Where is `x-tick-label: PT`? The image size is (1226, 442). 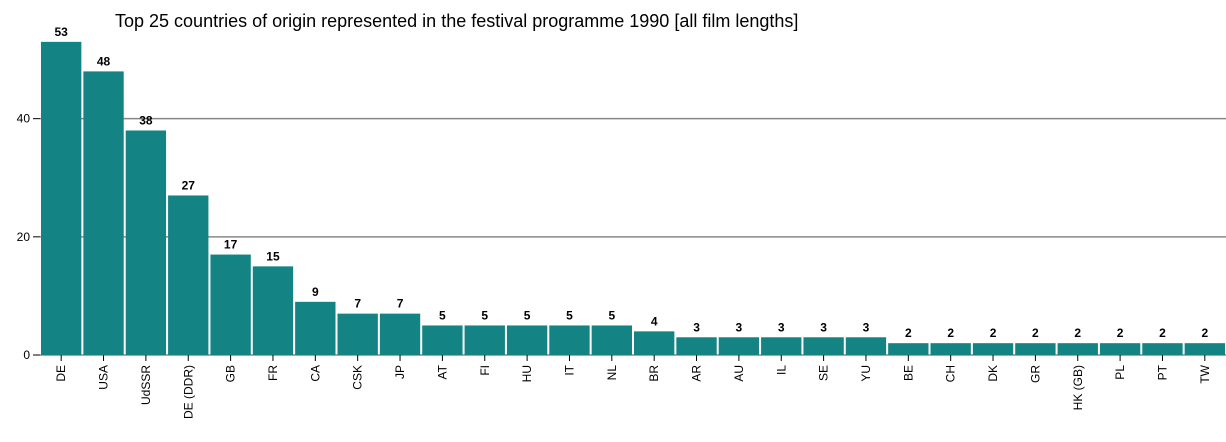
x-tick-label: PT is located at coordinates (1162, 372).